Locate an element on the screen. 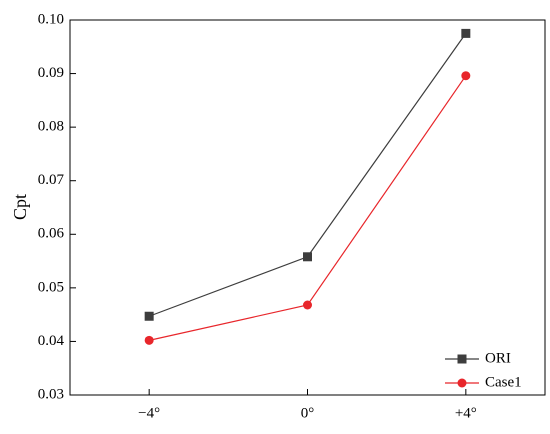 This screenshot has height=434, width=550. x-tick-label: +4° is located at coordinates (466, 413).